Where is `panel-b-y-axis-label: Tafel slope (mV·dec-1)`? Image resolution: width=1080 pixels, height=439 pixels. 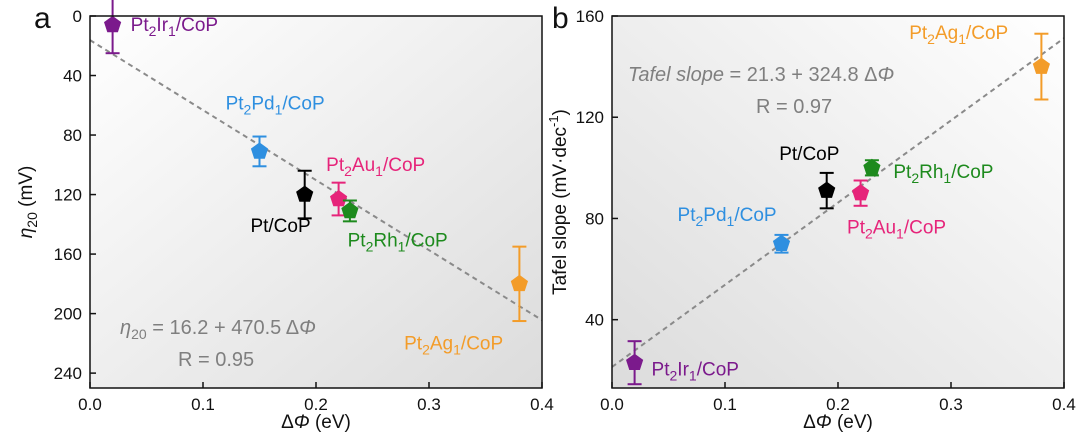
panel-b-y-axis-label: Tafel slope (mV·dec-1) is located at coordinates (558, 202).